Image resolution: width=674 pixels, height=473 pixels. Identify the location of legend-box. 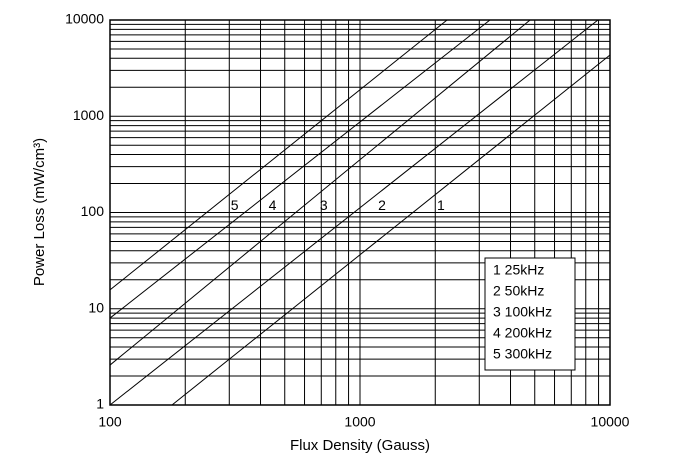
(530, 314).